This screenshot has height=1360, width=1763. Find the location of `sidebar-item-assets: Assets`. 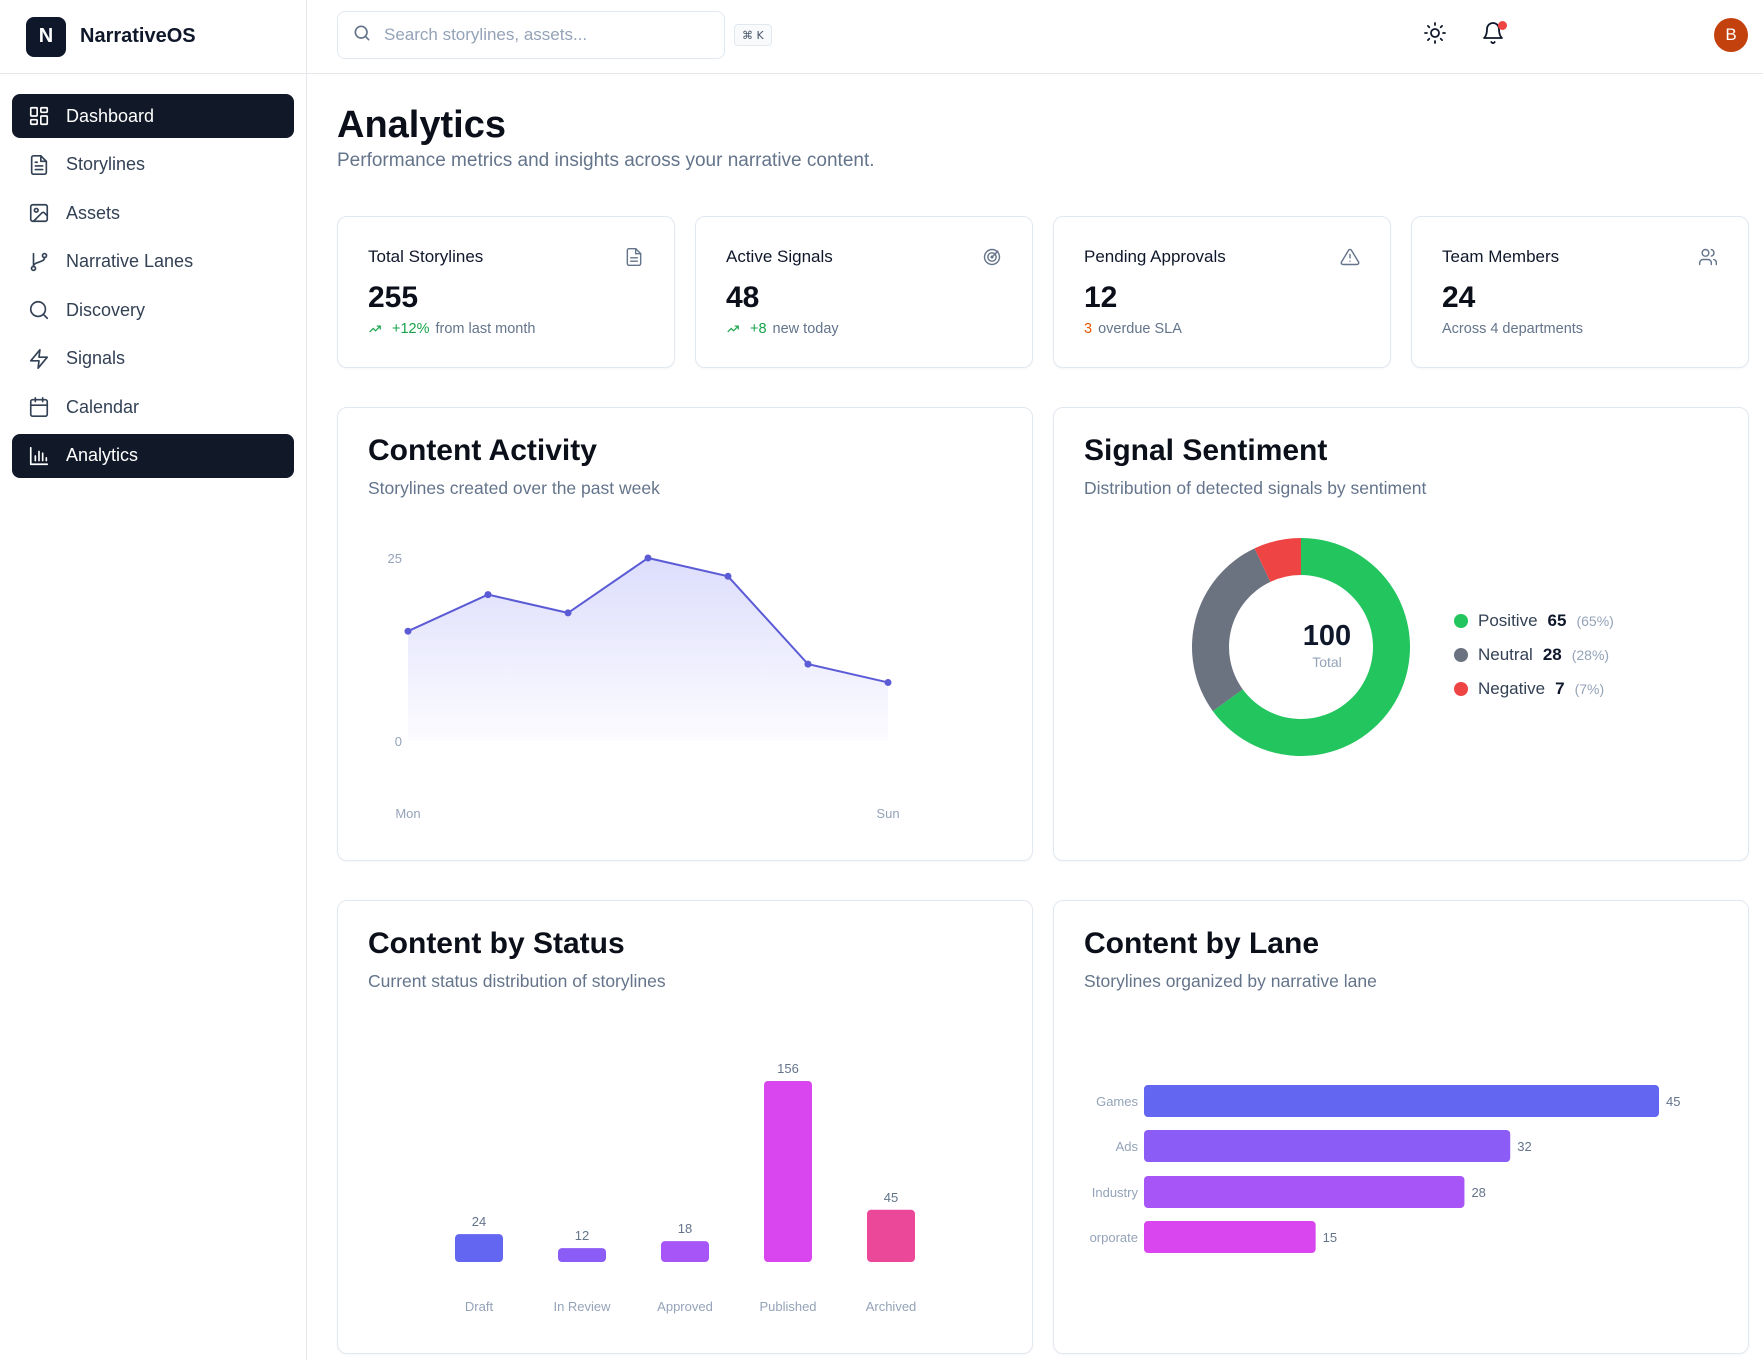

sidebar-item-assets: Assets is located at coordinates (153, 213).